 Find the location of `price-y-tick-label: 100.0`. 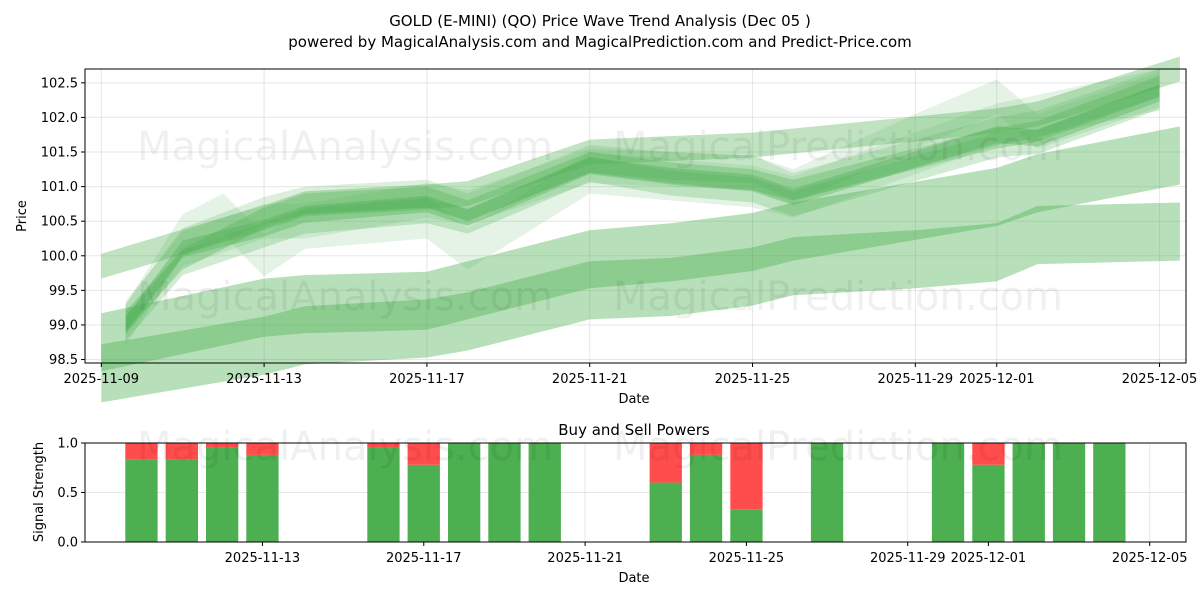

price-y-tick-label: 100.0 is located at coordinates (59, 256).